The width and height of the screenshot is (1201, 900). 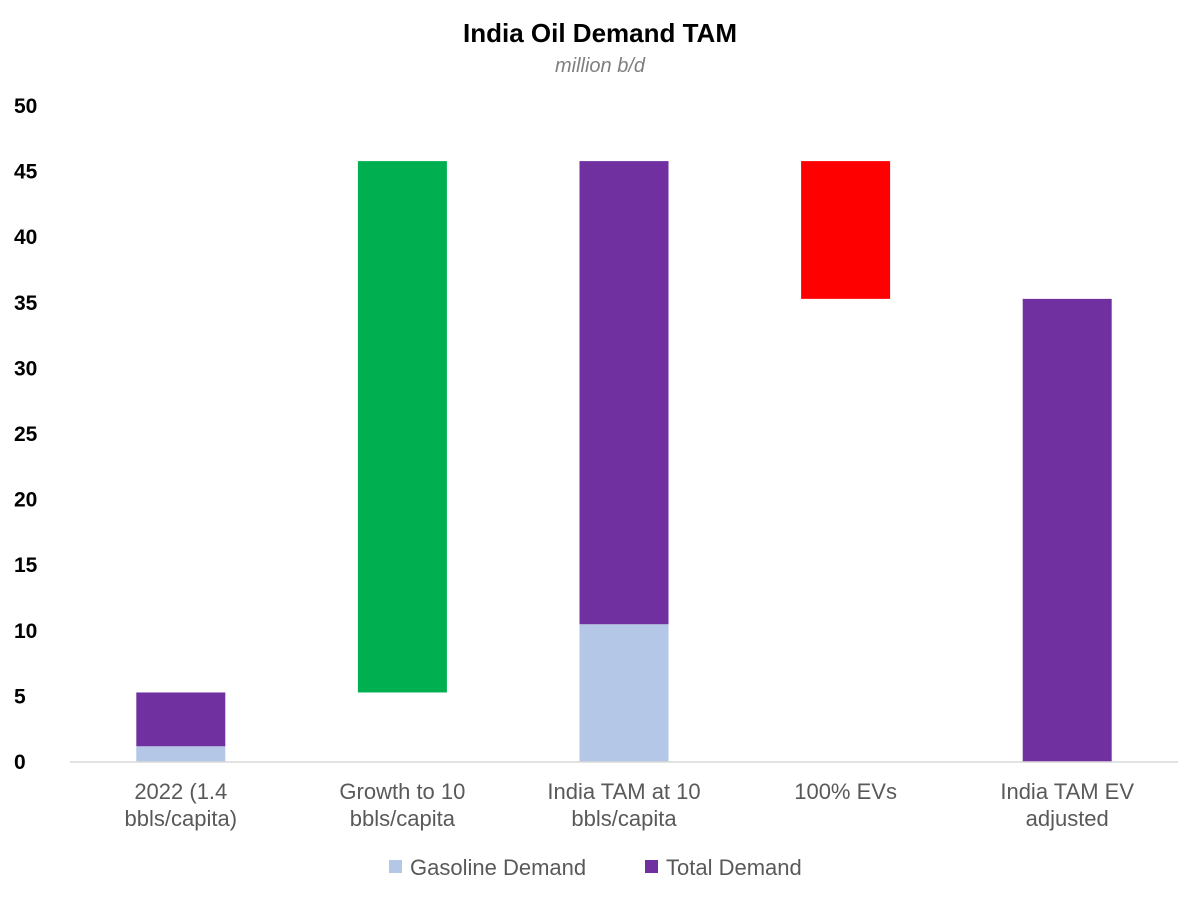 I want to click on y-axis: 0 5 10 15 20 25 30 35 40 45 50, so click(x=26, y=434).